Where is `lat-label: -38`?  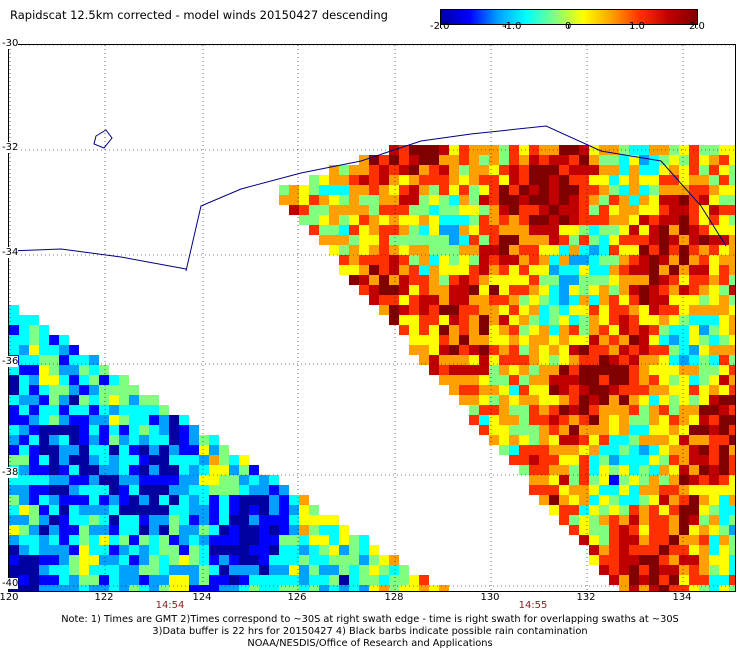 lat-label: -38 is located at coordinates (10, 472).